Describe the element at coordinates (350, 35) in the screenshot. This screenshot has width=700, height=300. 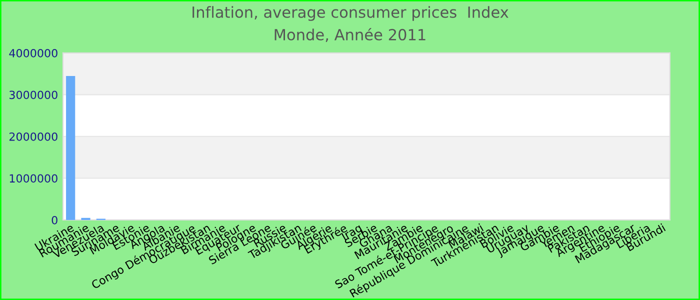
I see `chart-subtitle: Monde, Année 2011` at that location.